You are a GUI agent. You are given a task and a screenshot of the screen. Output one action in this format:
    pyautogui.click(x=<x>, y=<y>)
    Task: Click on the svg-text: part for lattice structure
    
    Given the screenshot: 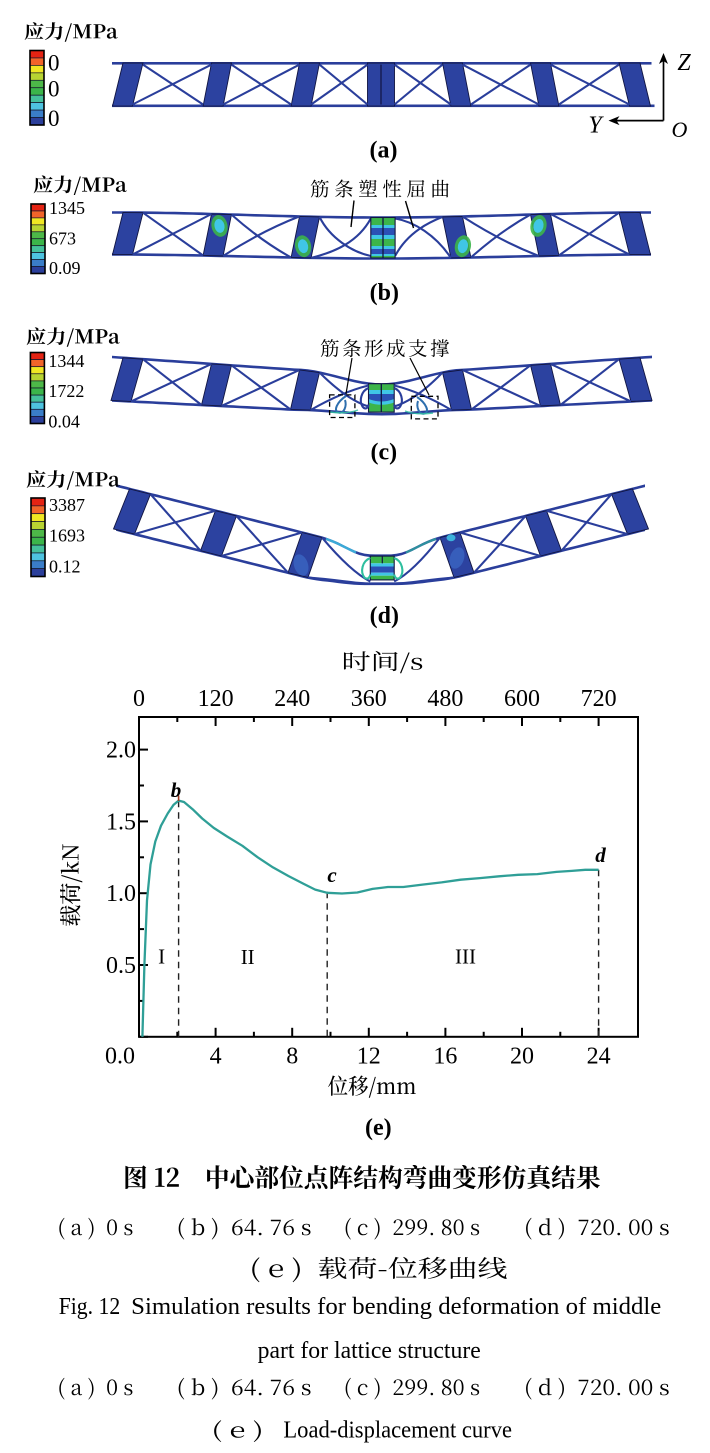 What is the action you would take?
    pyautogui.click(x=369, y=1351)
    